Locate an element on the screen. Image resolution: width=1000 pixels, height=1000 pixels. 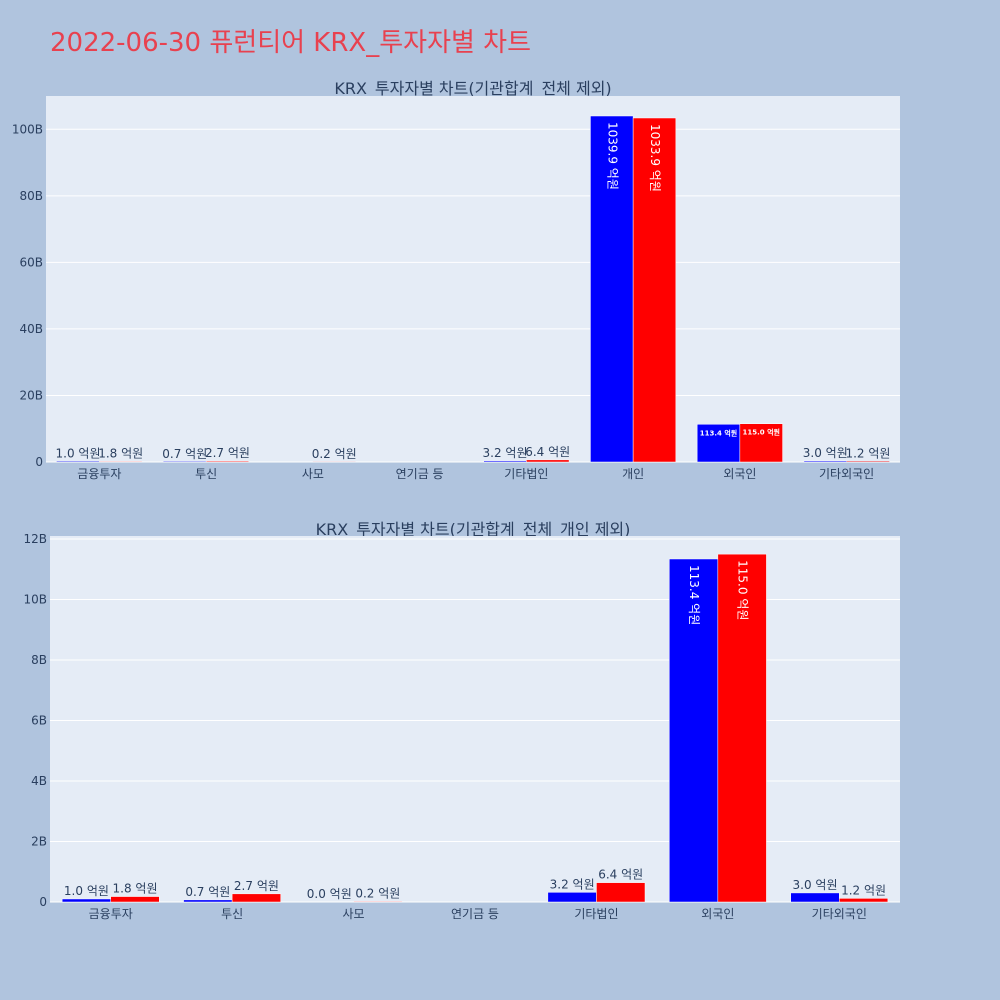
y-tick-label: 12B is located at coordinates (35, 539).